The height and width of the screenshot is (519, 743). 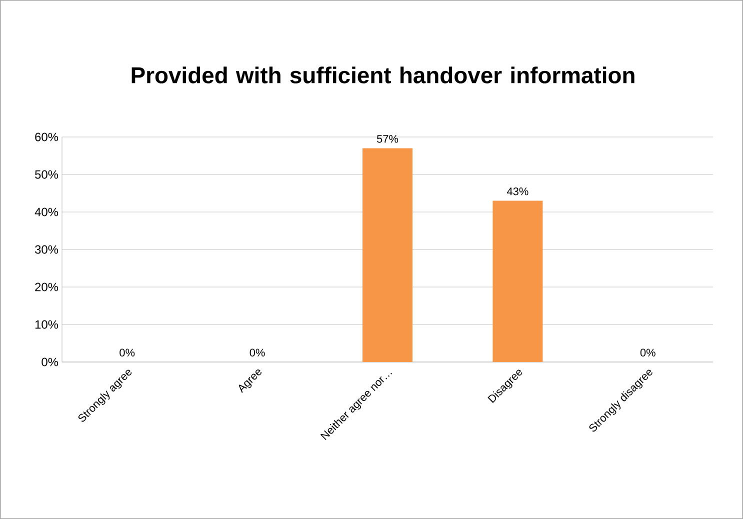 I want to click on y-tick-label: 40%, so click(x=46, y=212).